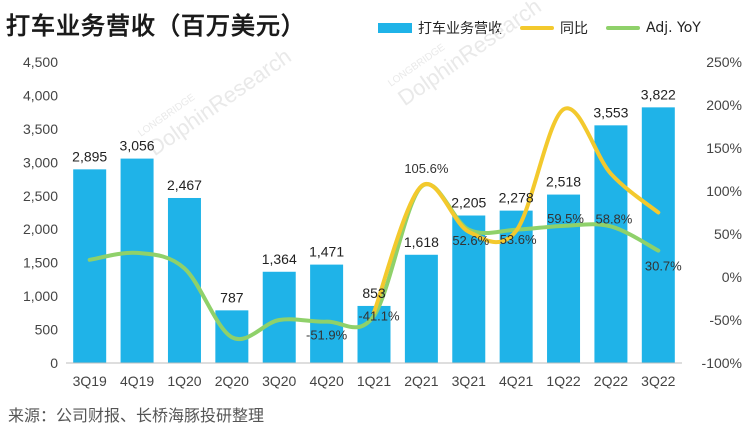 Image resolution: width=746 pixels, height=431 pixels. What do you see at coordinates (658, 94) in the screenshot?
I see `bar-value-label: 3,822` at bounding box center [658, 94].